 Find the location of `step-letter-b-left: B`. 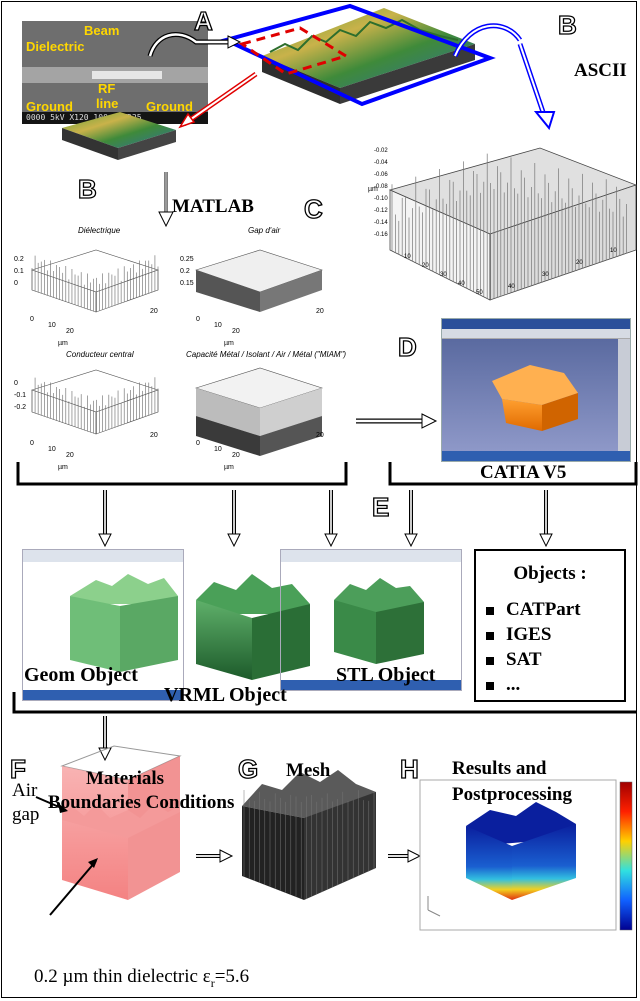

step-letter-b-left: B is located at coordinates (87, 189).